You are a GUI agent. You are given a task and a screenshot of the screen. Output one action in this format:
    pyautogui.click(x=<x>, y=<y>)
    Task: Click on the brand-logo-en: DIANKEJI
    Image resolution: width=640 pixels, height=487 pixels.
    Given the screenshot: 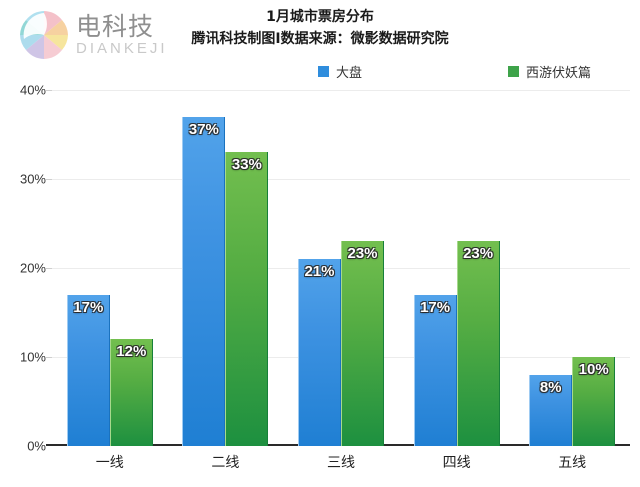 What is the action you would take?
    pyautogui.click(x=122, y=48)
    